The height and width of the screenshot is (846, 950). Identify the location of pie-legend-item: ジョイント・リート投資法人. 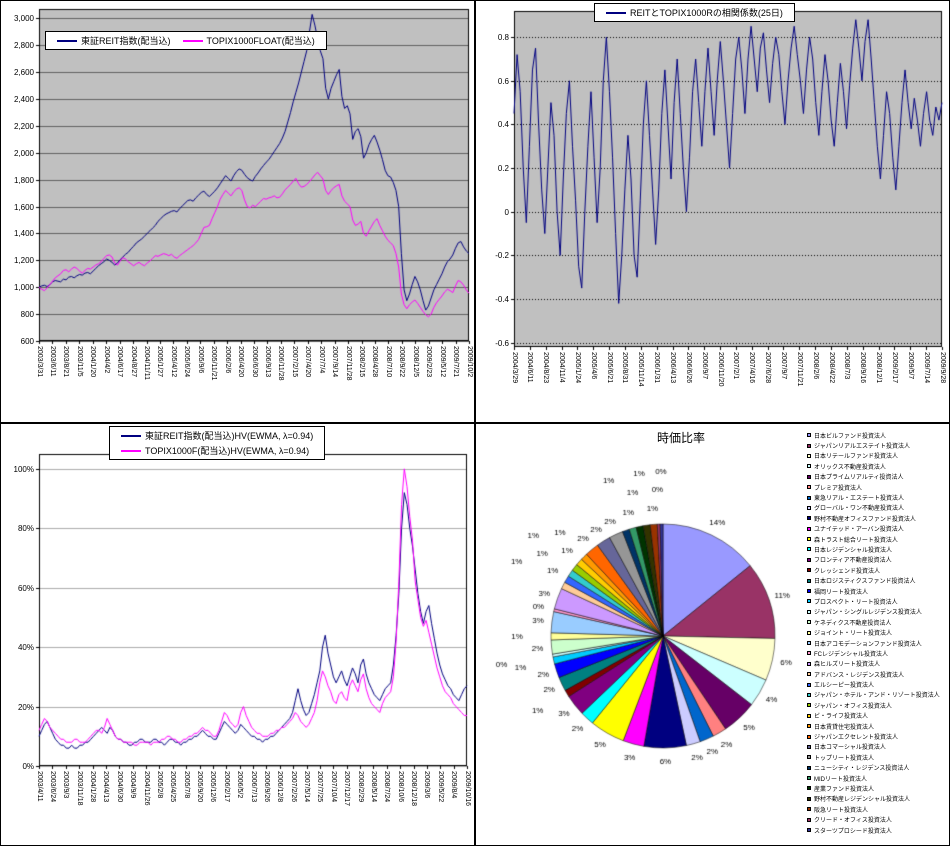
(877, 632).